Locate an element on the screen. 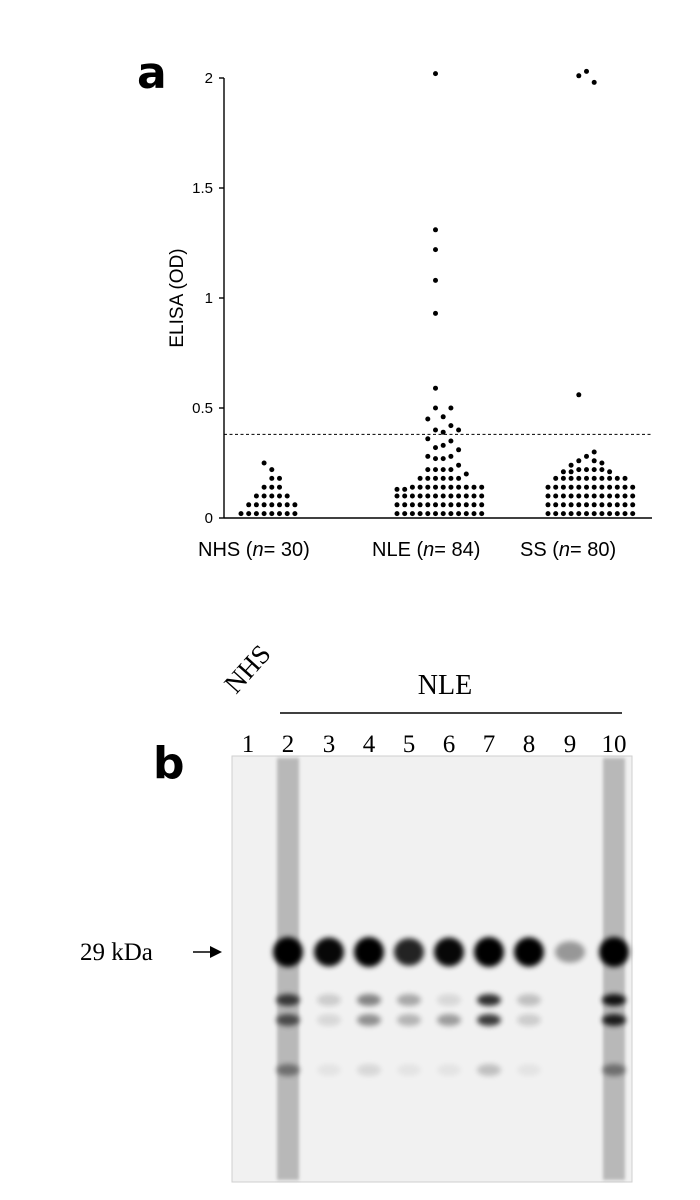  group-label-nle: NLE (n= 84) is located at coordinates (426, 550).